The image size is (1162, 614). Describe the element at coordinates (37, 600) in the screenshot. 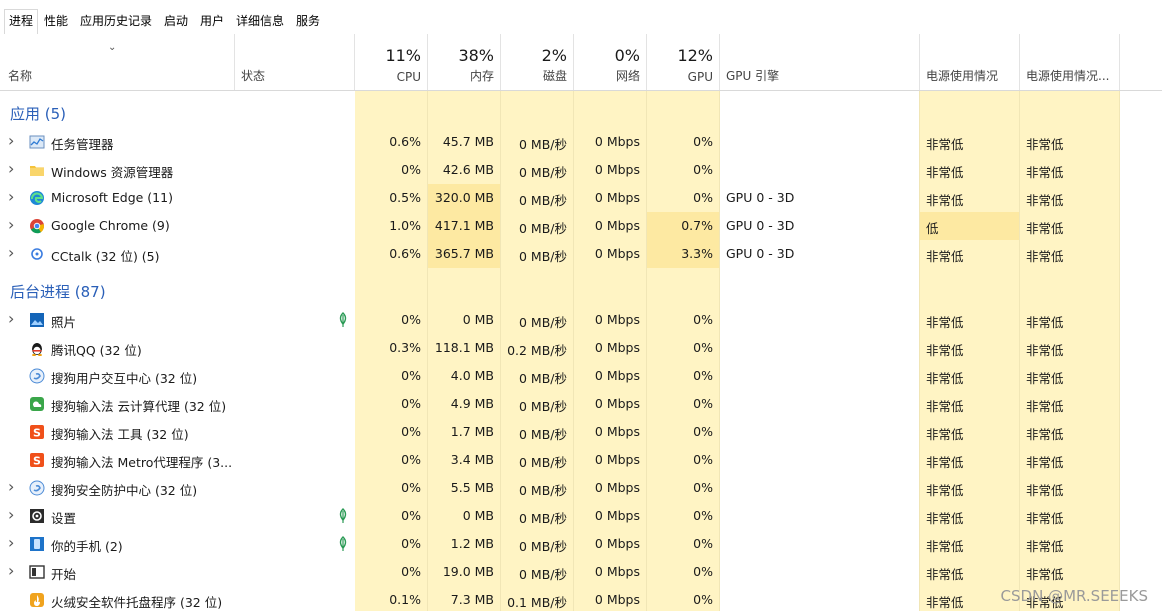

I see `huorong-icon` at that location.